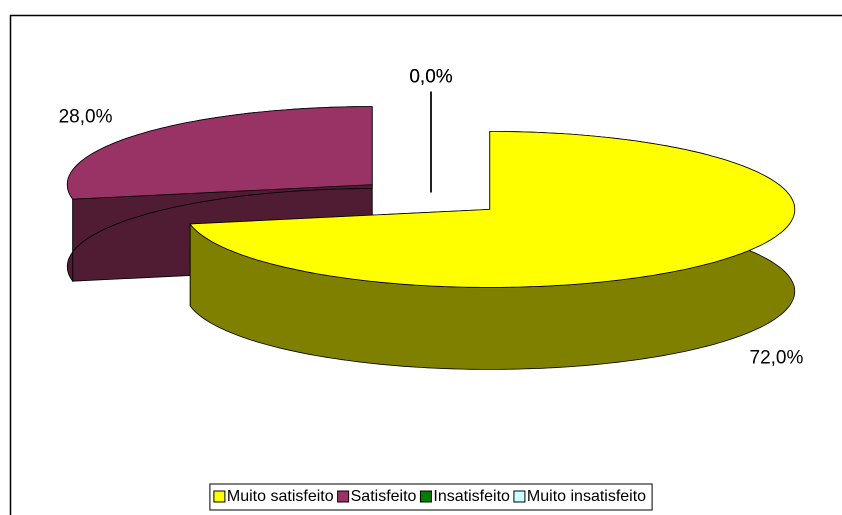 The image size is (842, 515). I want to click on legend-label: Insatisfeito, so click(471, 496).